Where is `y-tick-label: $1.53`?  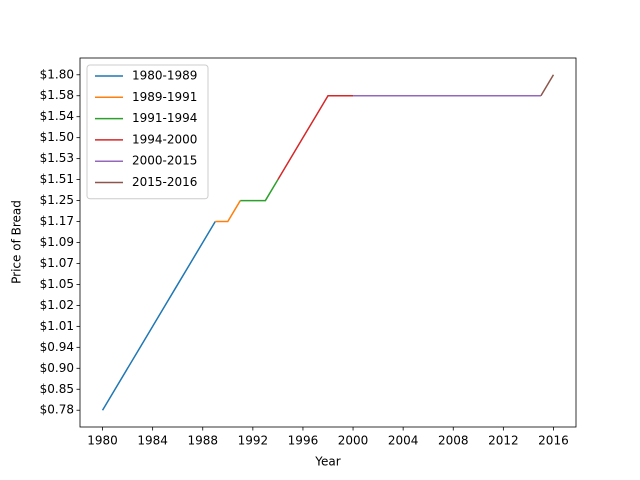 y-tick-label: $1.53 is located at coordinates (57, 158).